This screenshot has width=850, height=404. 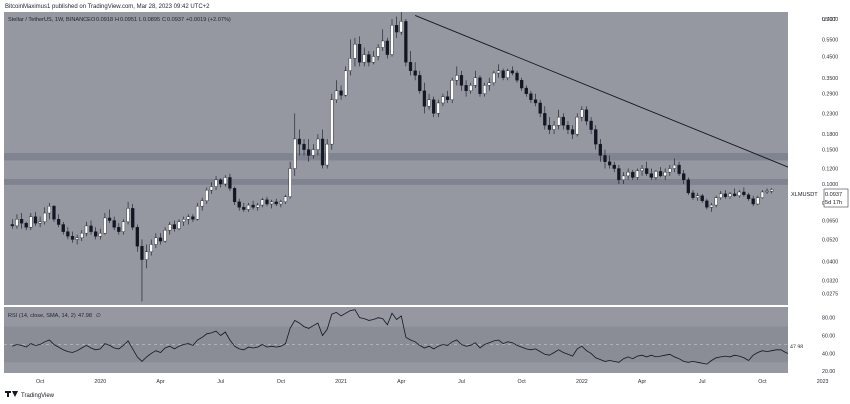 What do you see at coordinates (396, 380) in the screenshot?
I see `time-axis` at bounding box center [396, 380].